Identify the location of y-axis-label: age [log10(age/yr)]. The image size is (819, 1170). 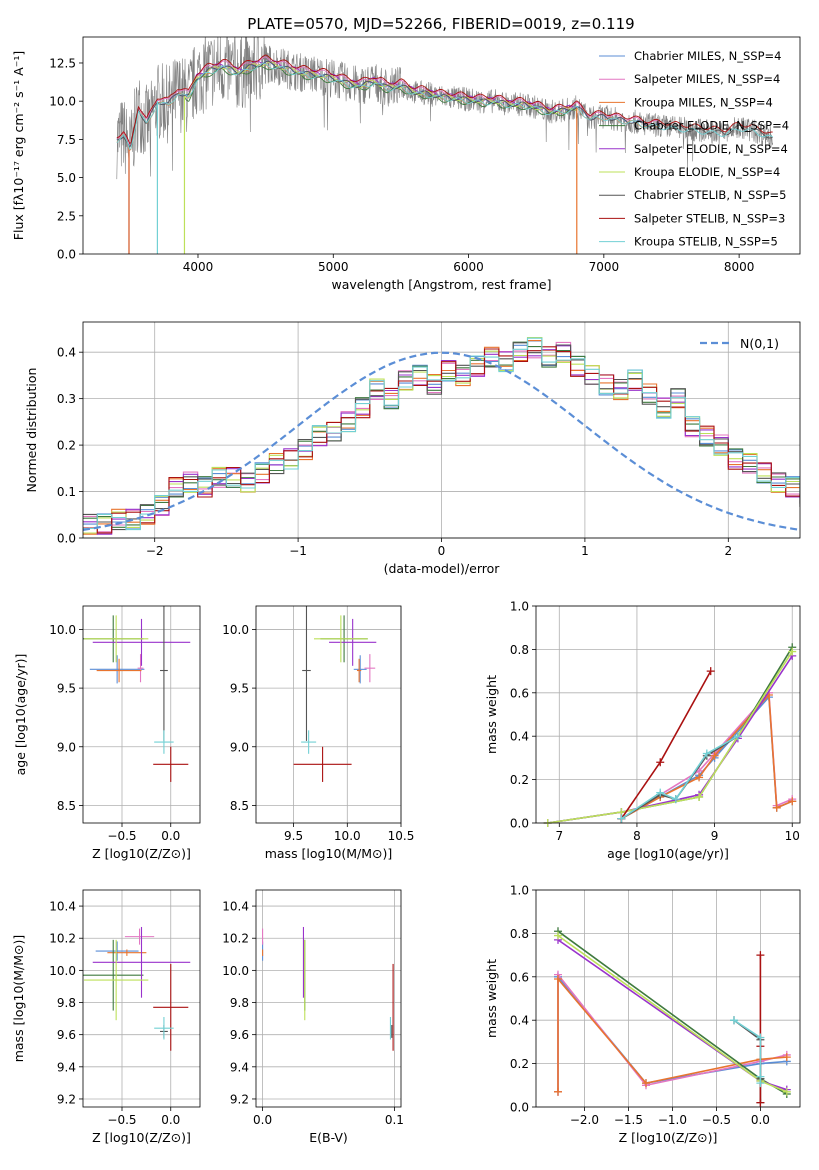
(20, 715).